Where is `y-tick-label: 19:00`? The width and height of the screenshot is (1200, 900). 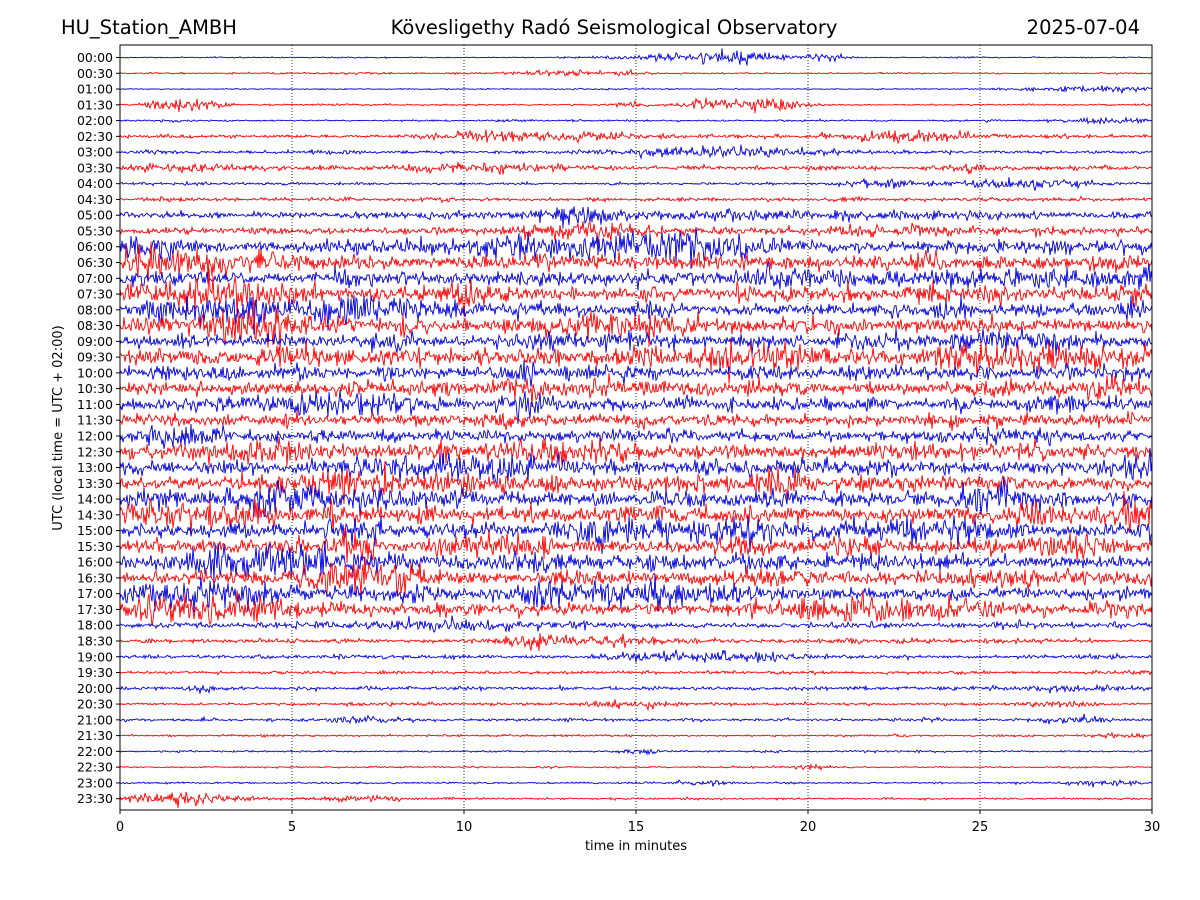 y-tick-label: 19:00 is located at coordinates (95, 656).